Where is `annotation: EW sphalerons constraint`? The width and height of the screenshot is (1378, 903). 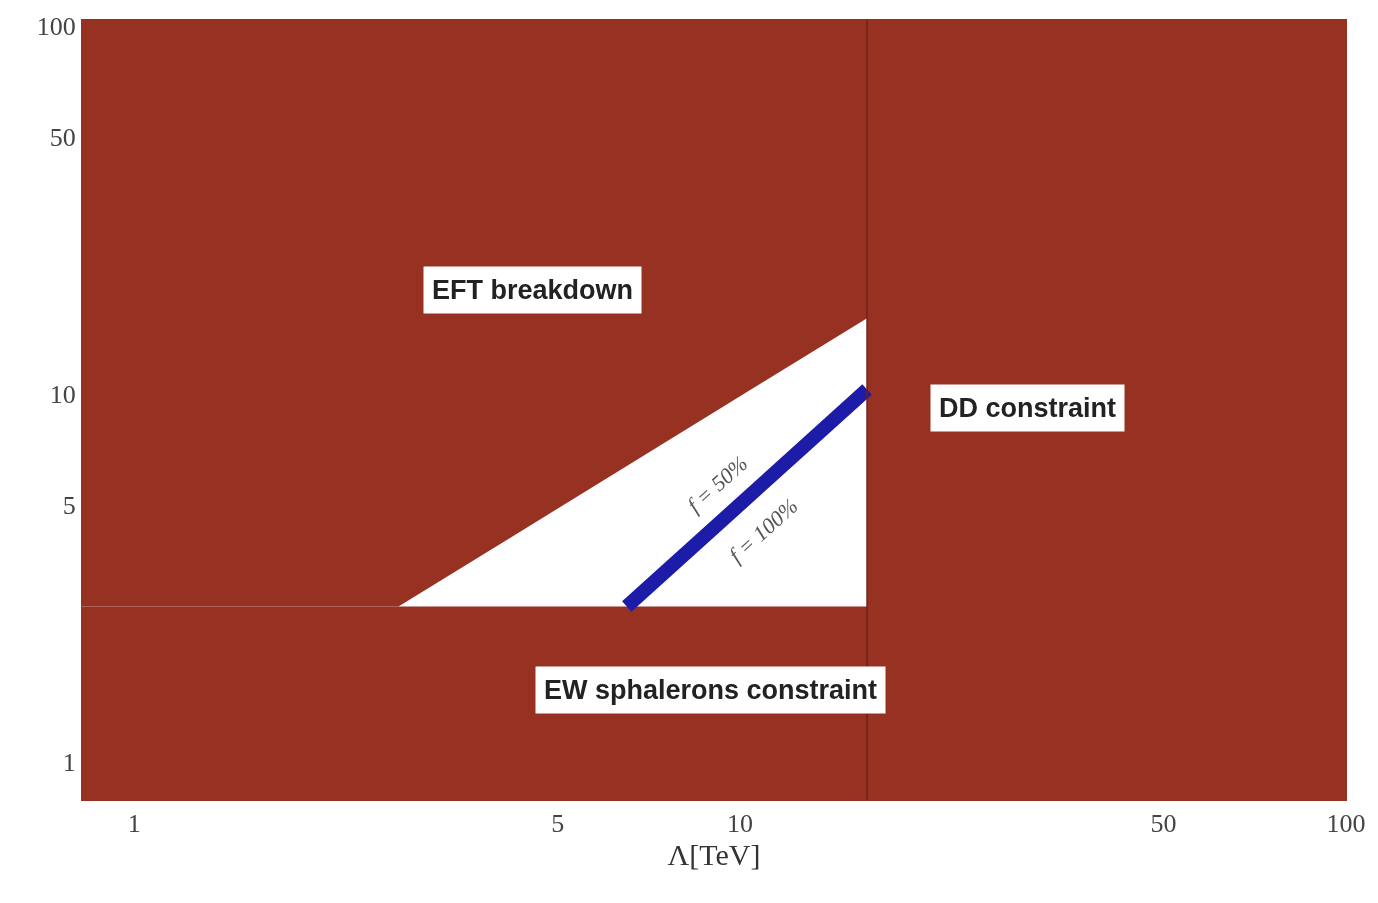
annotation: EW sphalerons constraint is located at coordinates (711, 690).